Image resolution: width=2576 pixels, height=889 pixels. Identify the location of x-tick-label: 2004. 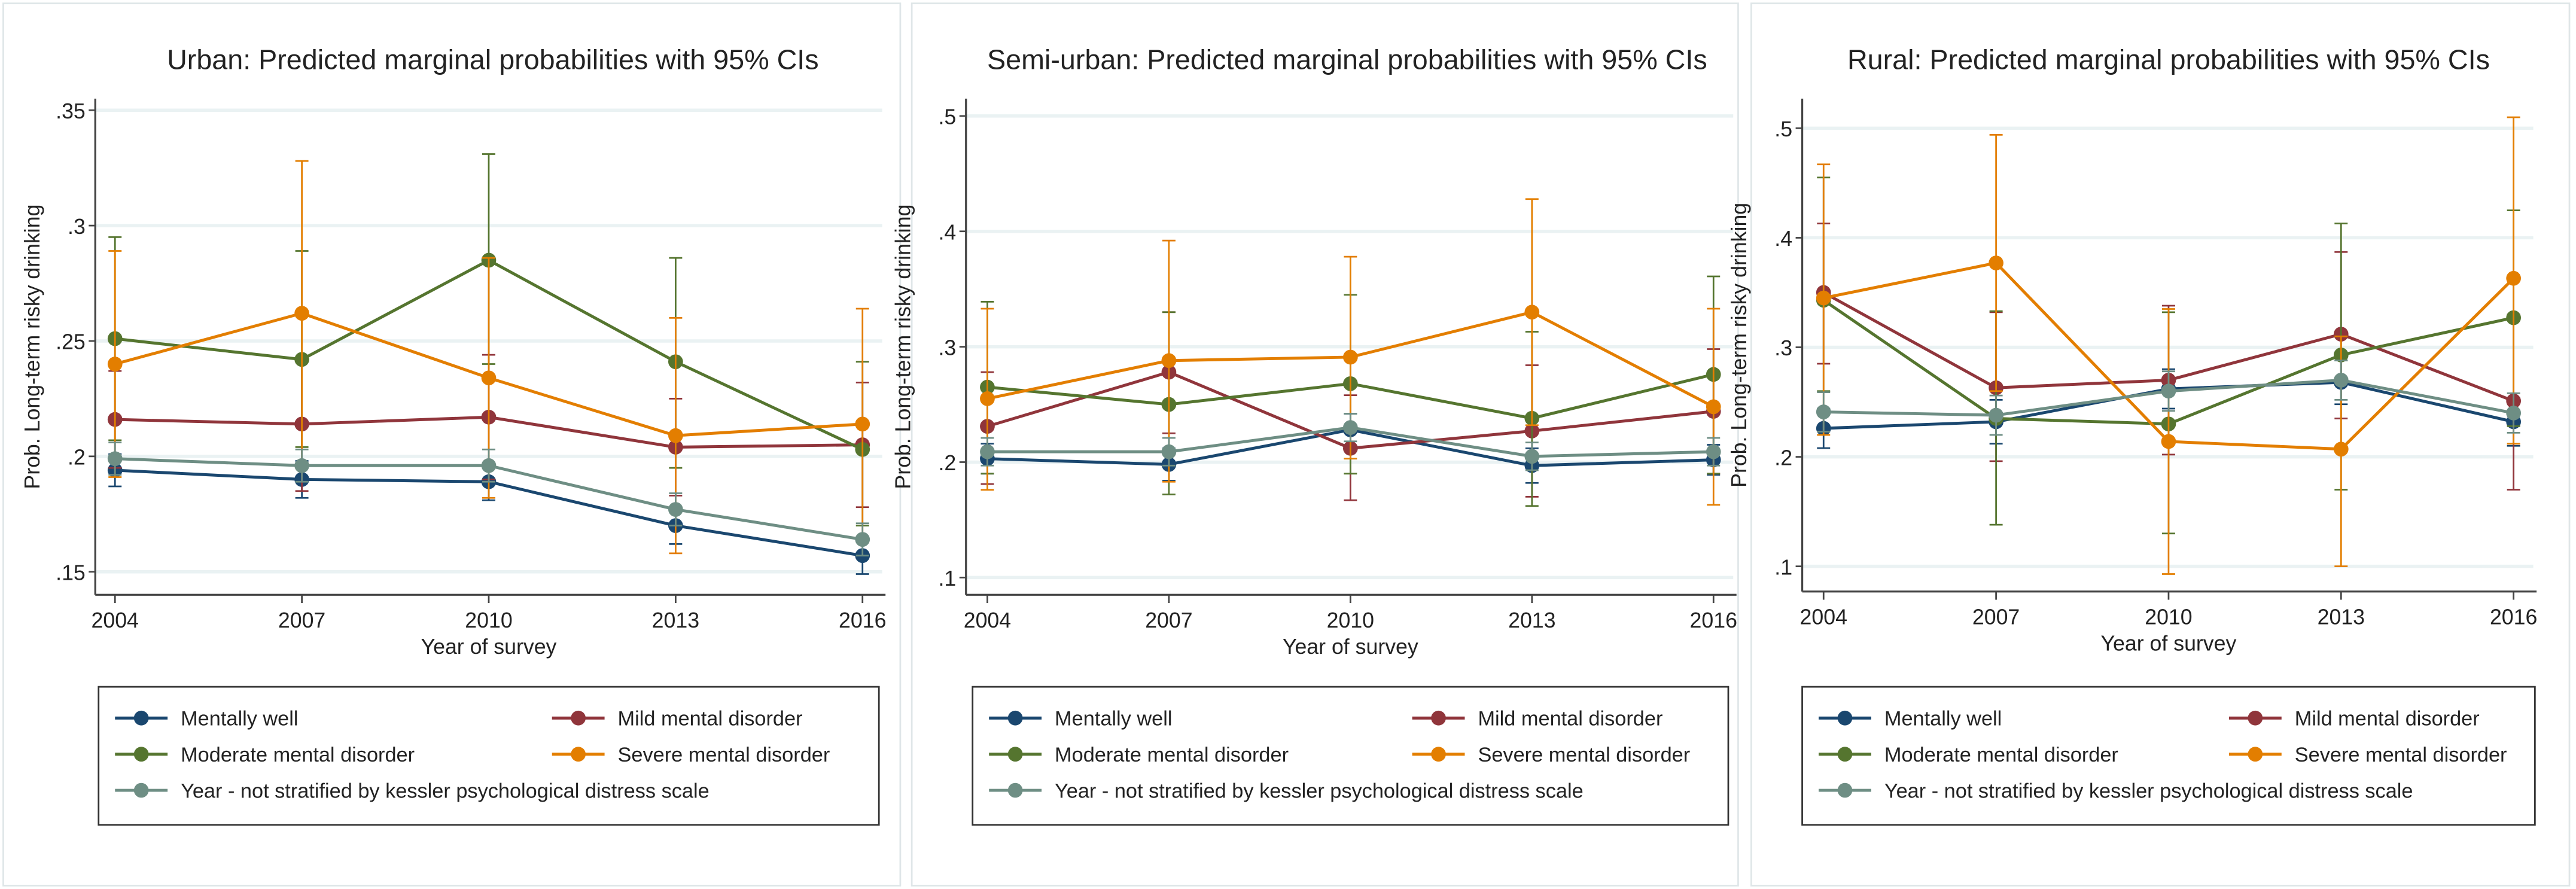
(1823, 617).